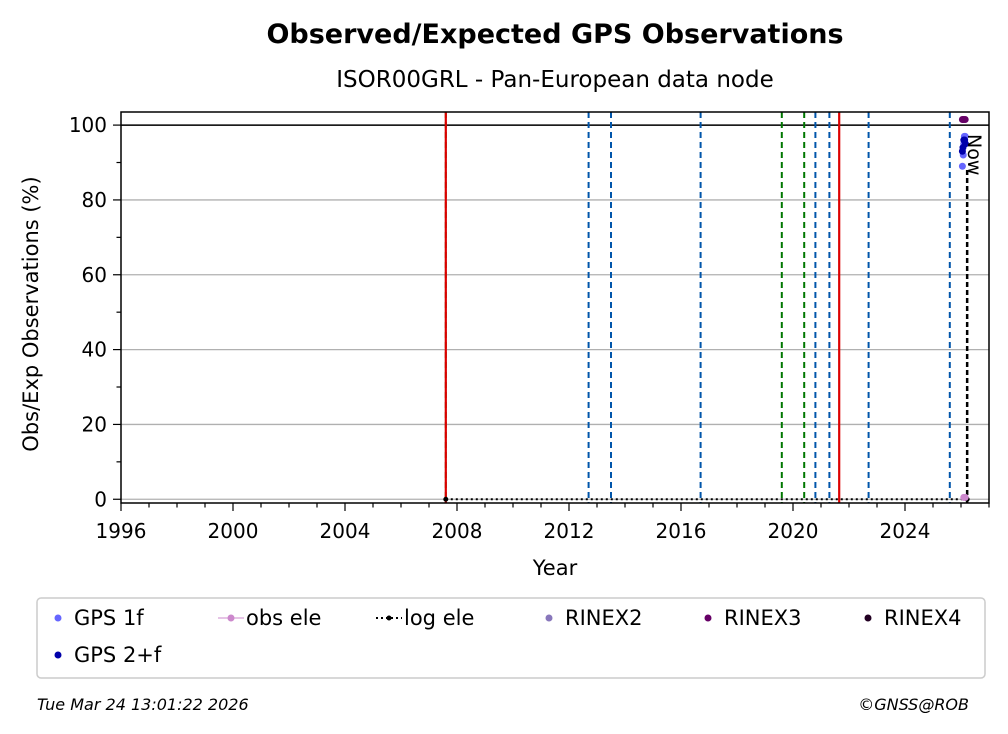  I want to click on x-tick-label: 2000, so click(233, 531).